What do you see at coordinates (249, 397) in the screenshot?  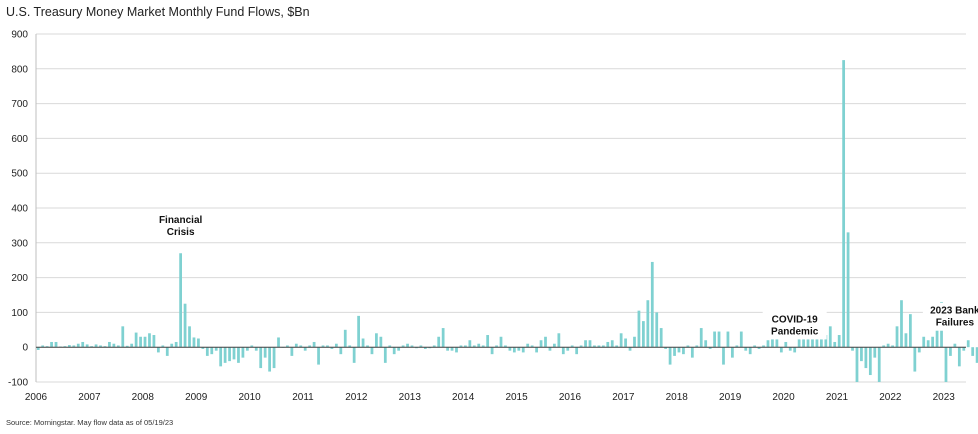 I see `x-tick-label: 2010` at bounding box center [249, 397].